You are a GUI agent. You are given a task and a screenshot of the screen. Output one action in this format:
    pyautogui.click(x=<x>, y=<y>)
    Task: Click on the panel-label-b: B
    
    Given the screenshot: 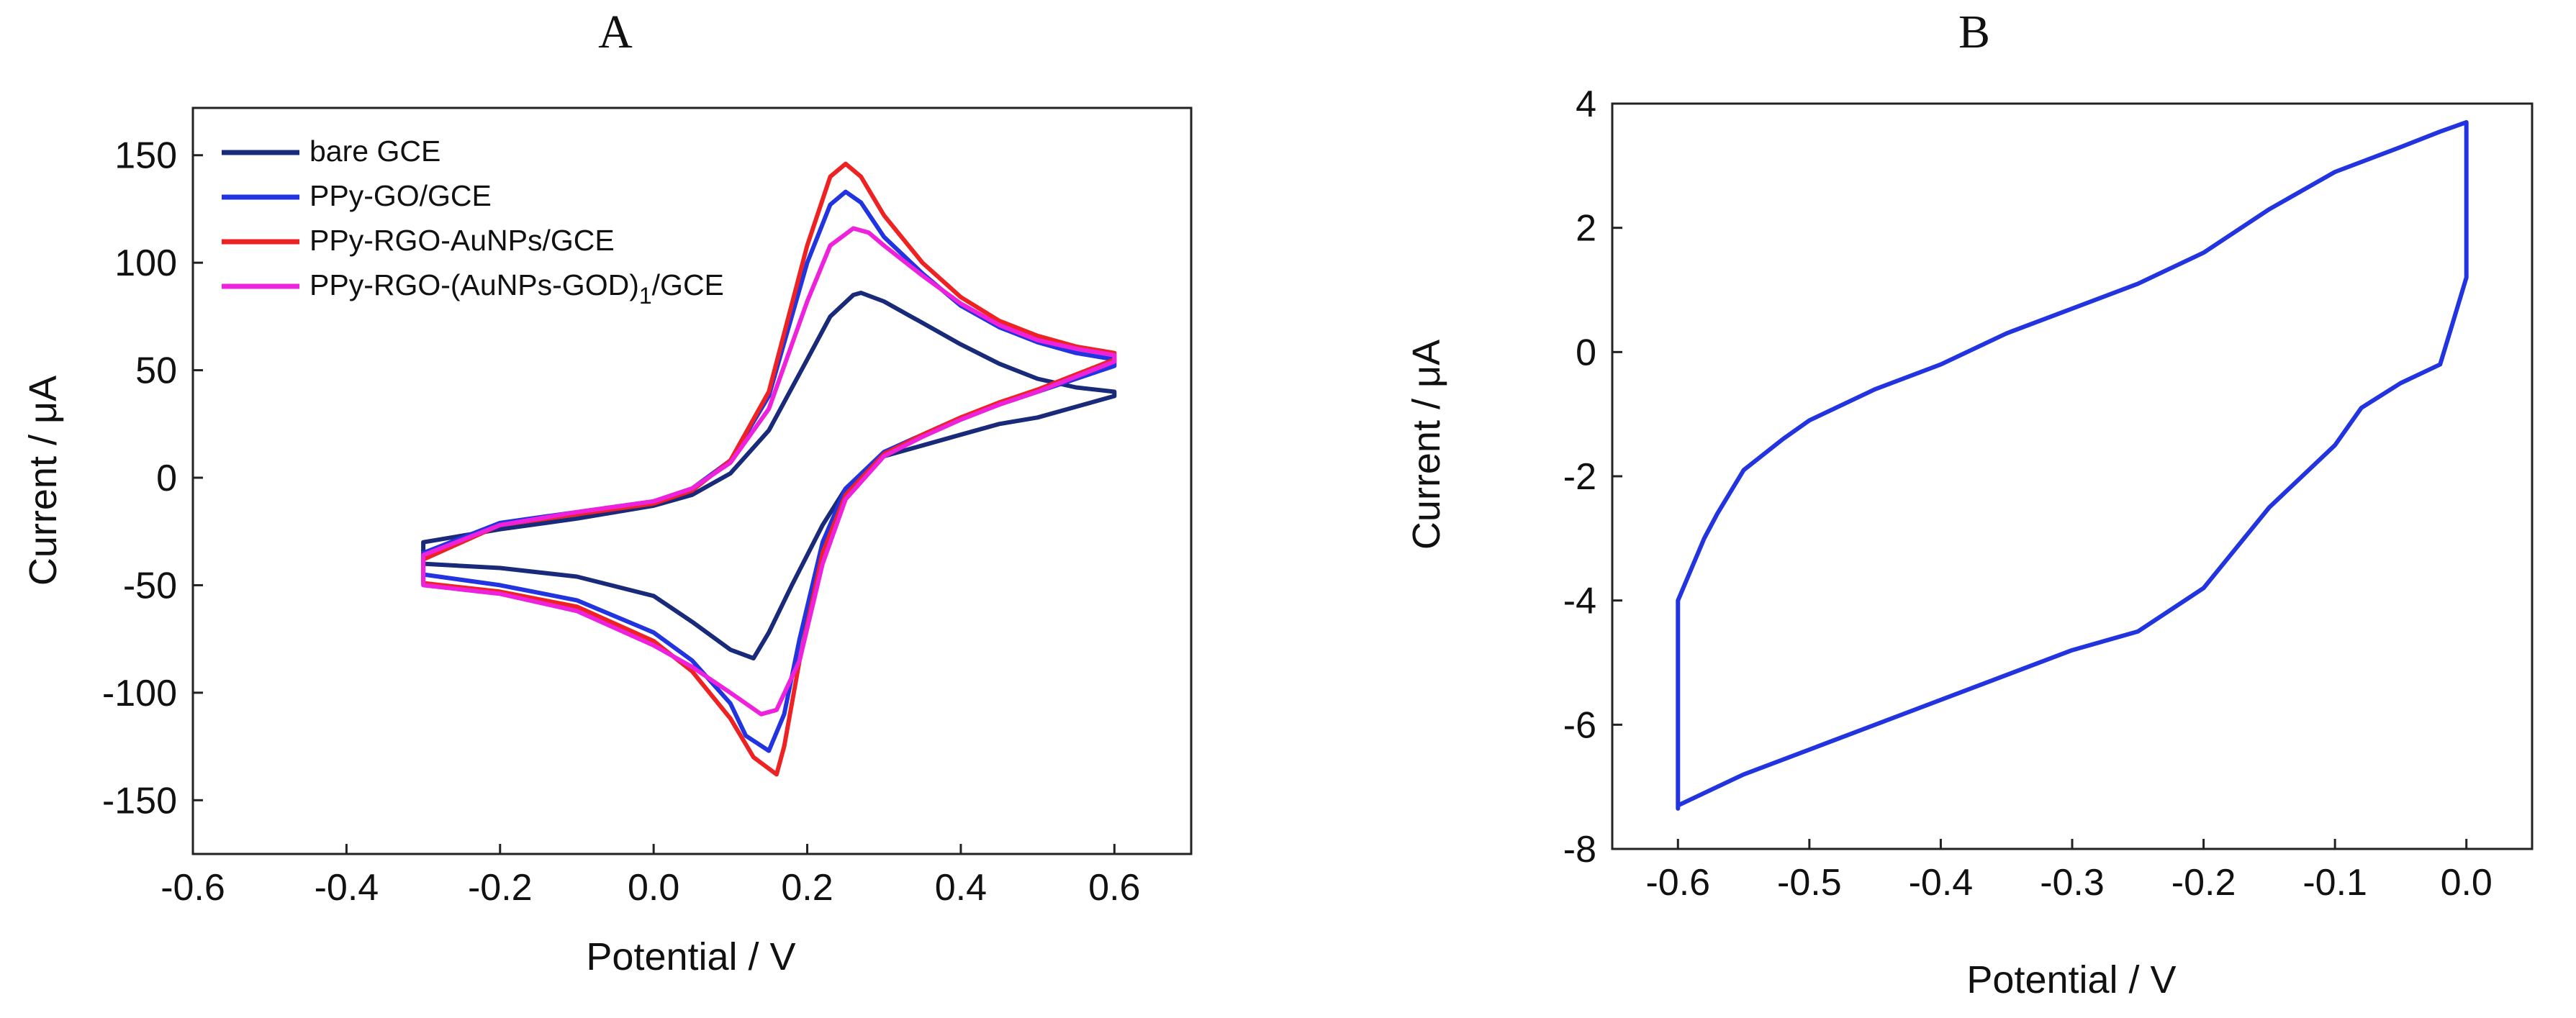 What is the action you would take?
    pyautogui.click(x=1974, y=32)
    